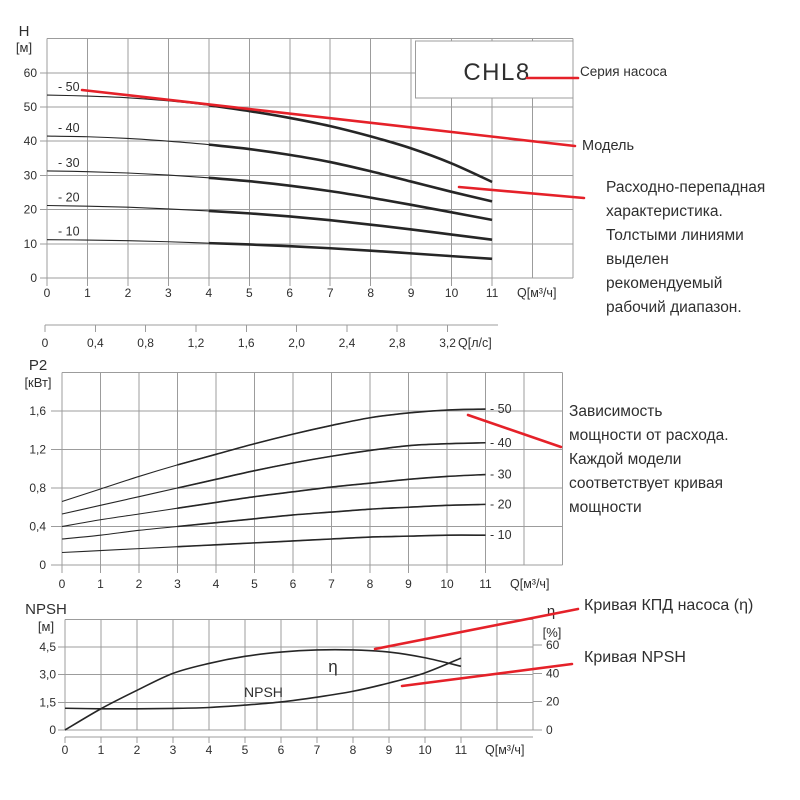  I want to click on left-tick-label: 1,5, so click(47, 702).